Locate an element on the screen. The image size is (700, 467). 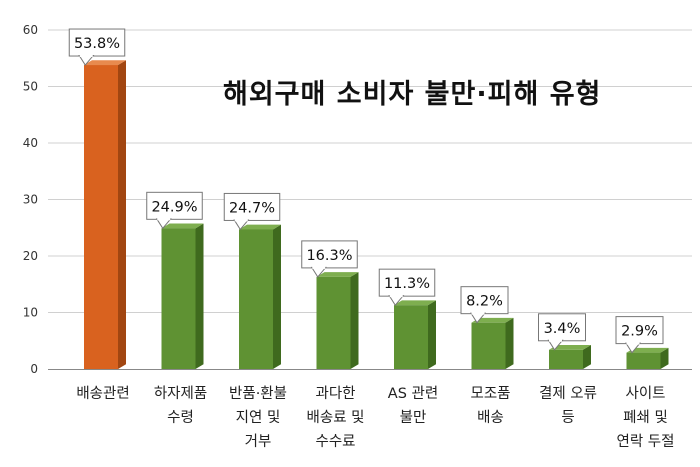
x-tick-label: 결제 오류 등 is located at coordinates (568, 406).